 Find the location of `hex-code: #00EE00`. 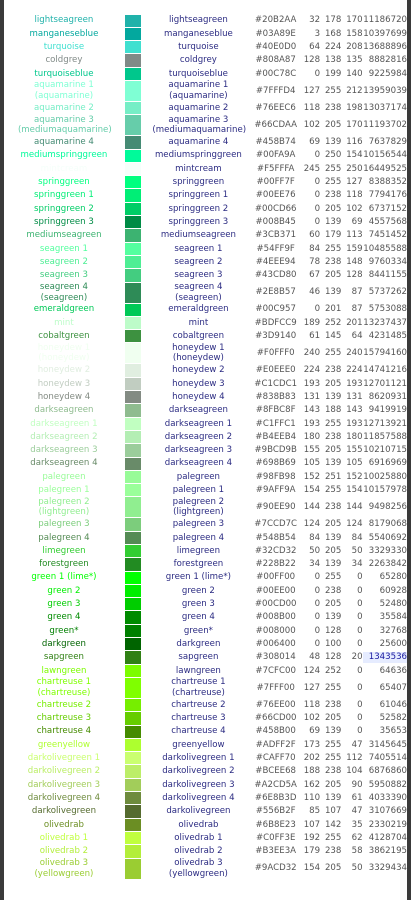

hex-code: #00EE00 is located at coordinates (275, 590).